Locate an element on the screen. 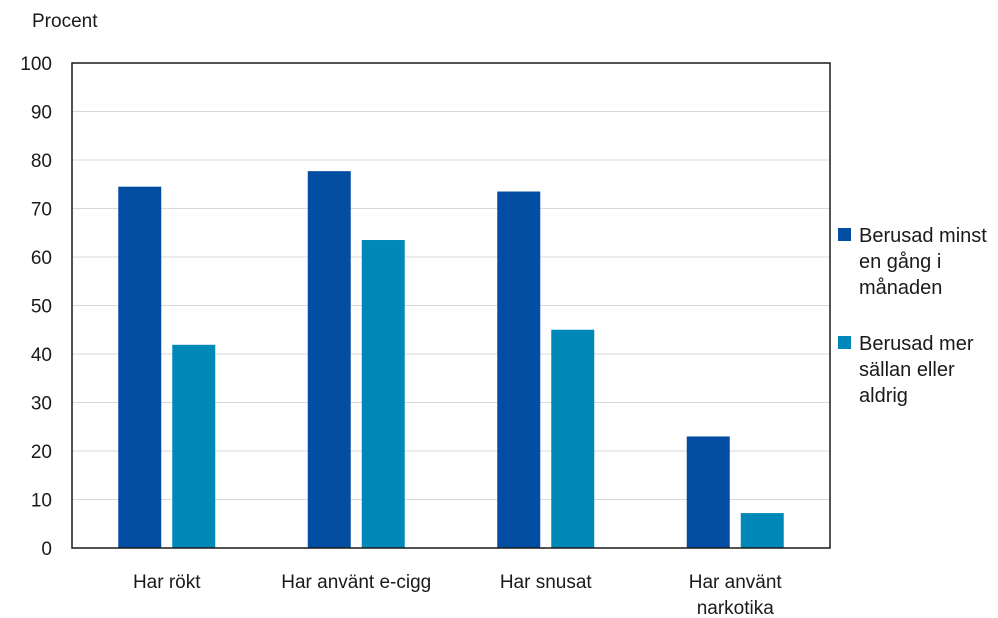  y-tick-label: 100 is located at coordinates (36, 64).